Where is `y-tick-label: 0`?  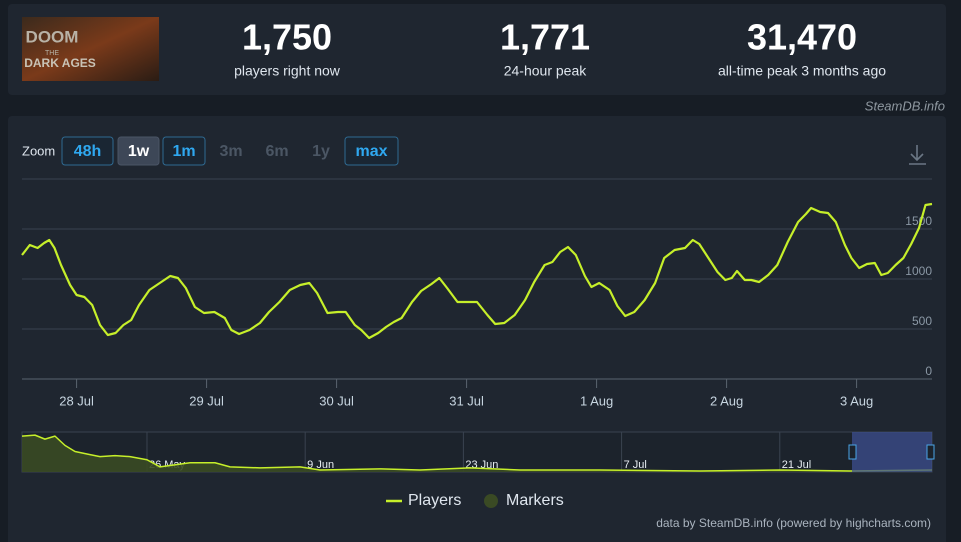 y-tick-label: 0 is located at coordinates (928, 371).